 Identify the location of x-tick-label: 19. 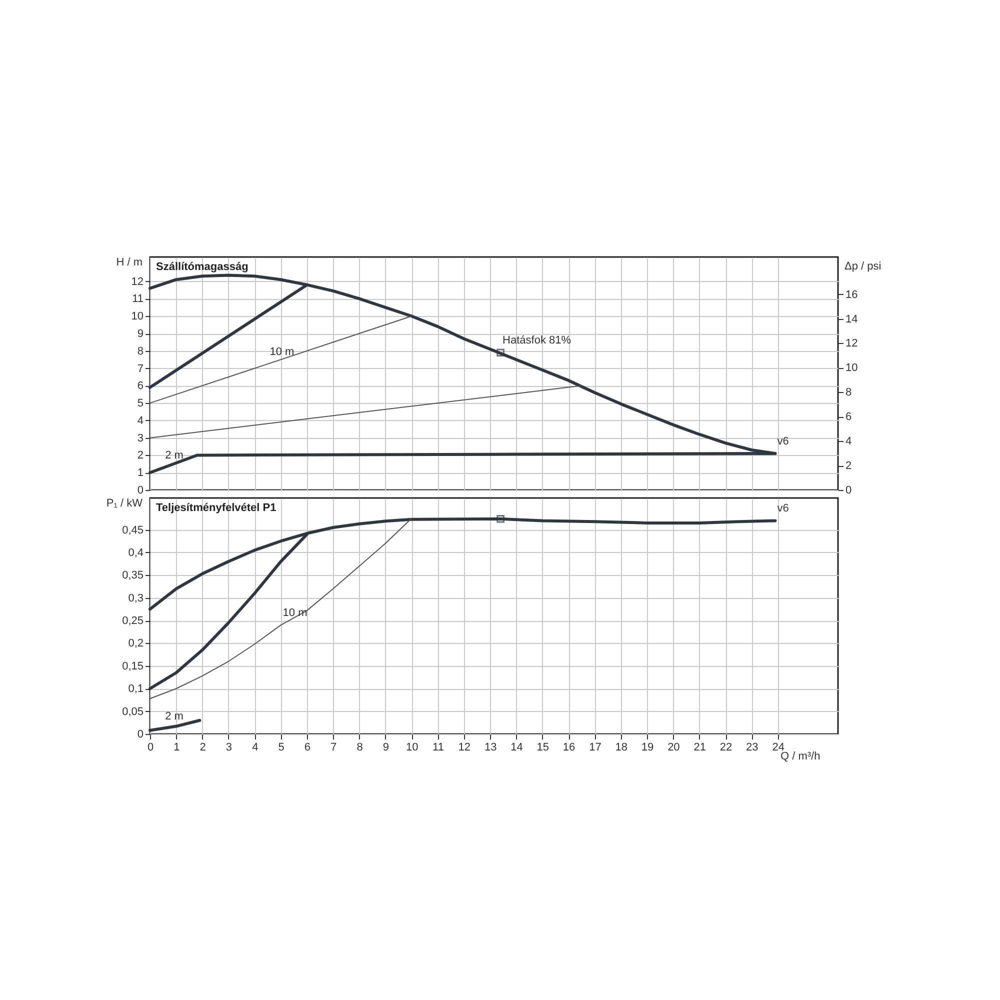
(647, 748).